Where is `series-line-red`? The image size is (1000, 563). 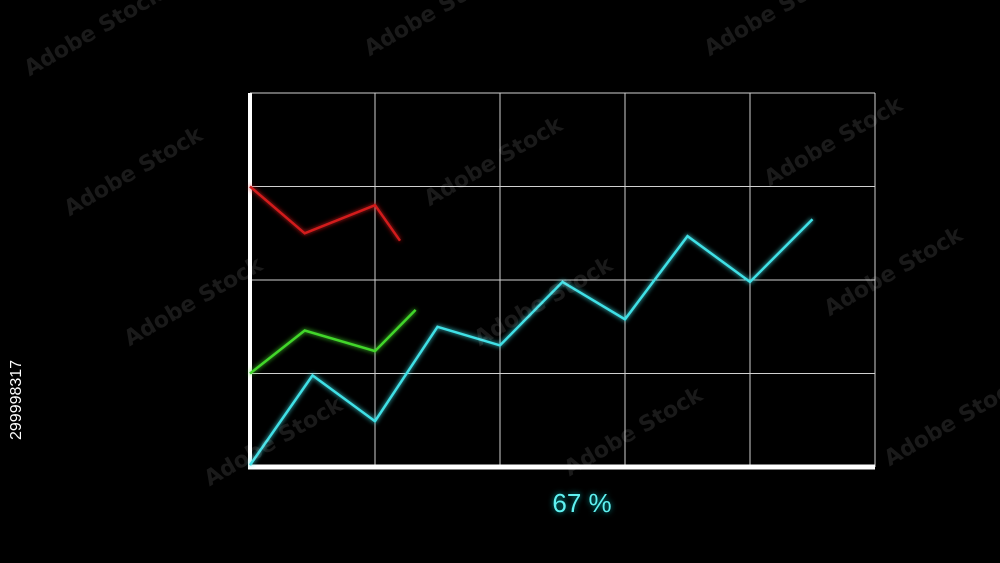
series-line-red is located at coordinates (325, 213).